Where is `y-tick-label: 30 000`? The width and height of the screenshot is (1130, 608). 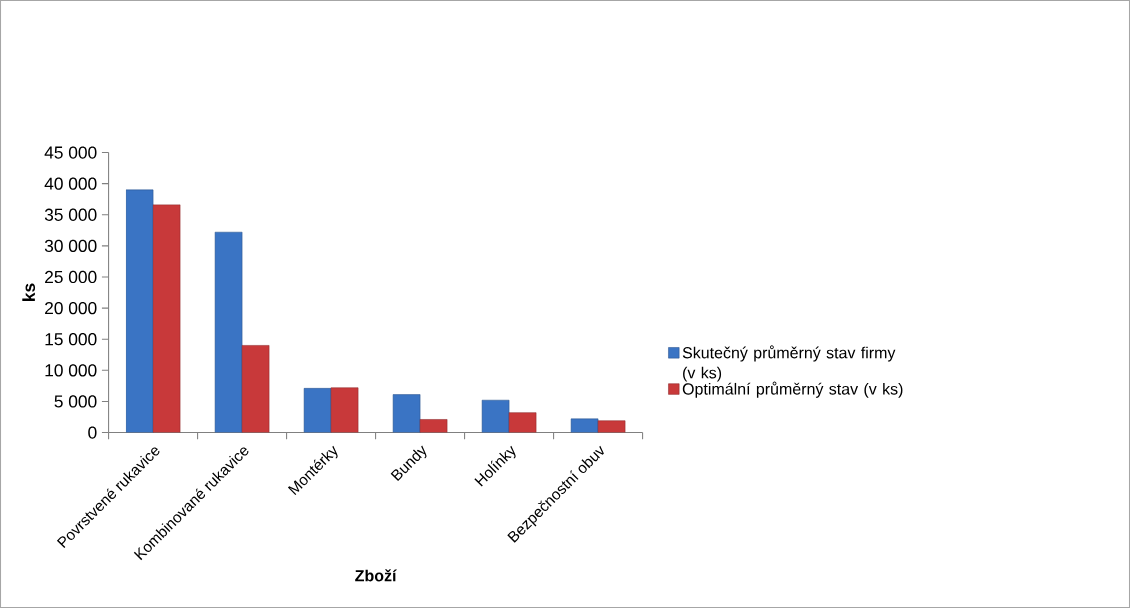
y-tick-label: 30 000 is located at coordinates (70, 246).